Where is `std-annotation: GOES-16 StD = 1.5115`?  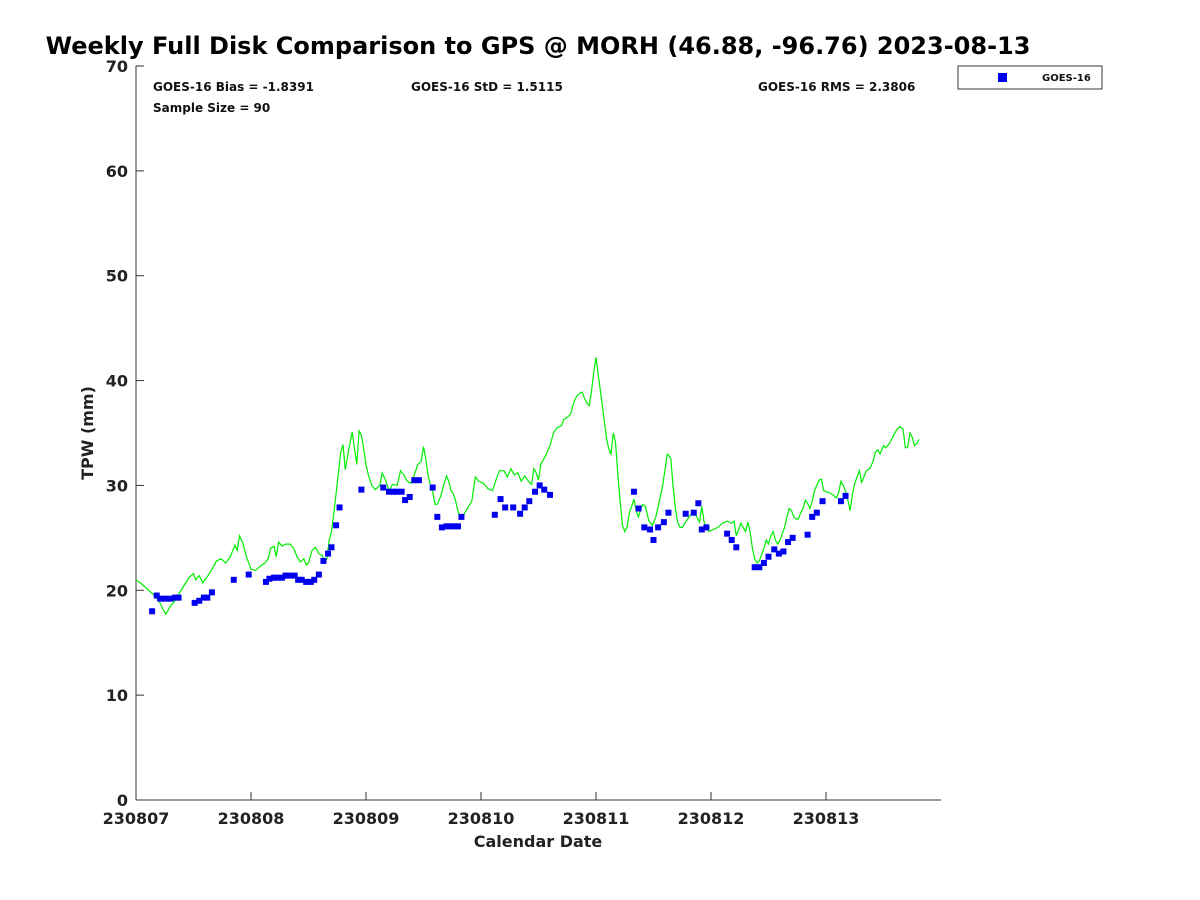 std-annotation: GOES-16 StD = 1.5115 is located at coordinates (487, 87).